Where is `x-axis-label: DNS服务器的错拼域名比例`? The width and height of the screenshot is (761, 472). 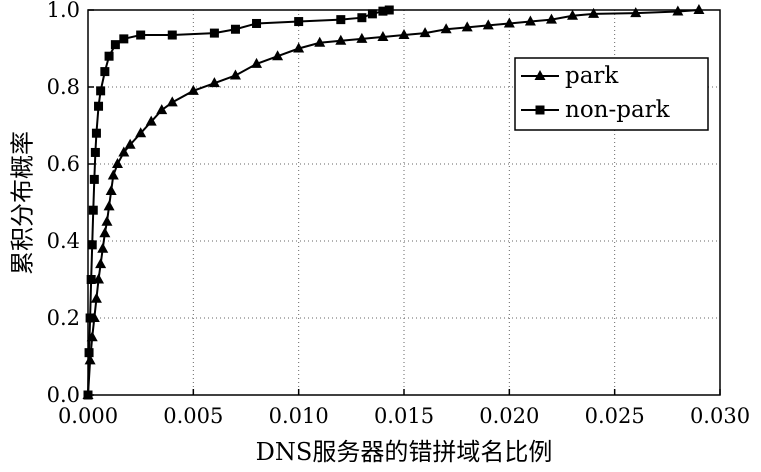 x-axis-label: DNS服务器的错拼域名比例 is located at coordinates (404, 452).